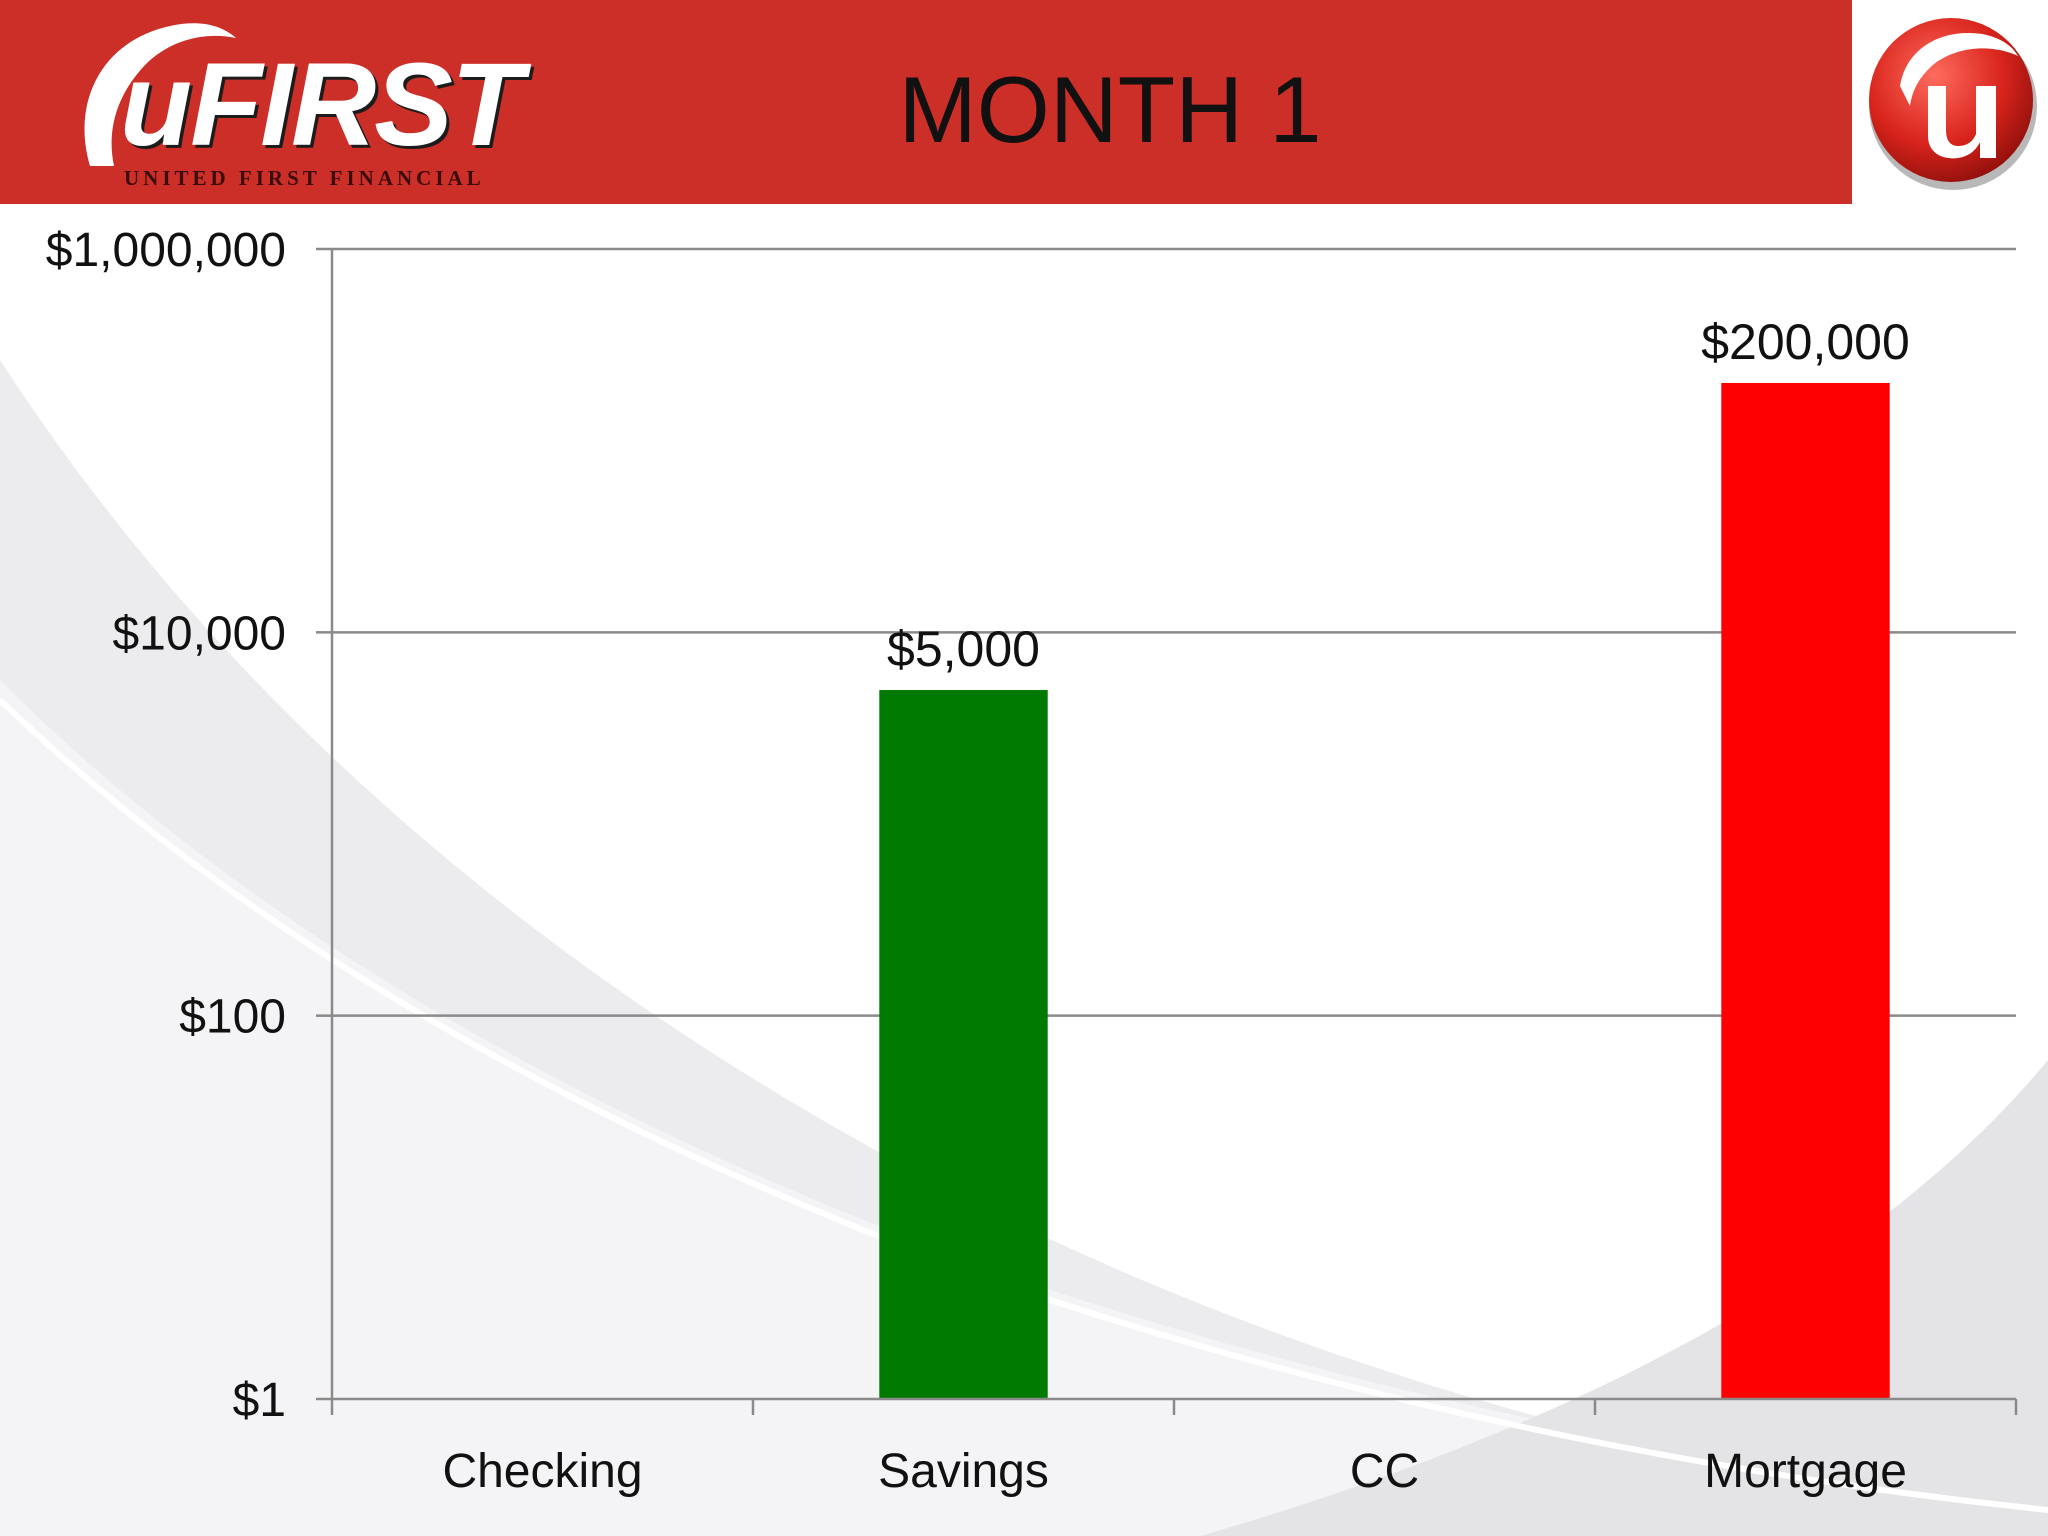 This screenshot has height=1536, width=2048. What do you see at coordinates (160, 94) in the screenshot?
I see `ufirst-logo-icon` at bounding box center [160, 94].